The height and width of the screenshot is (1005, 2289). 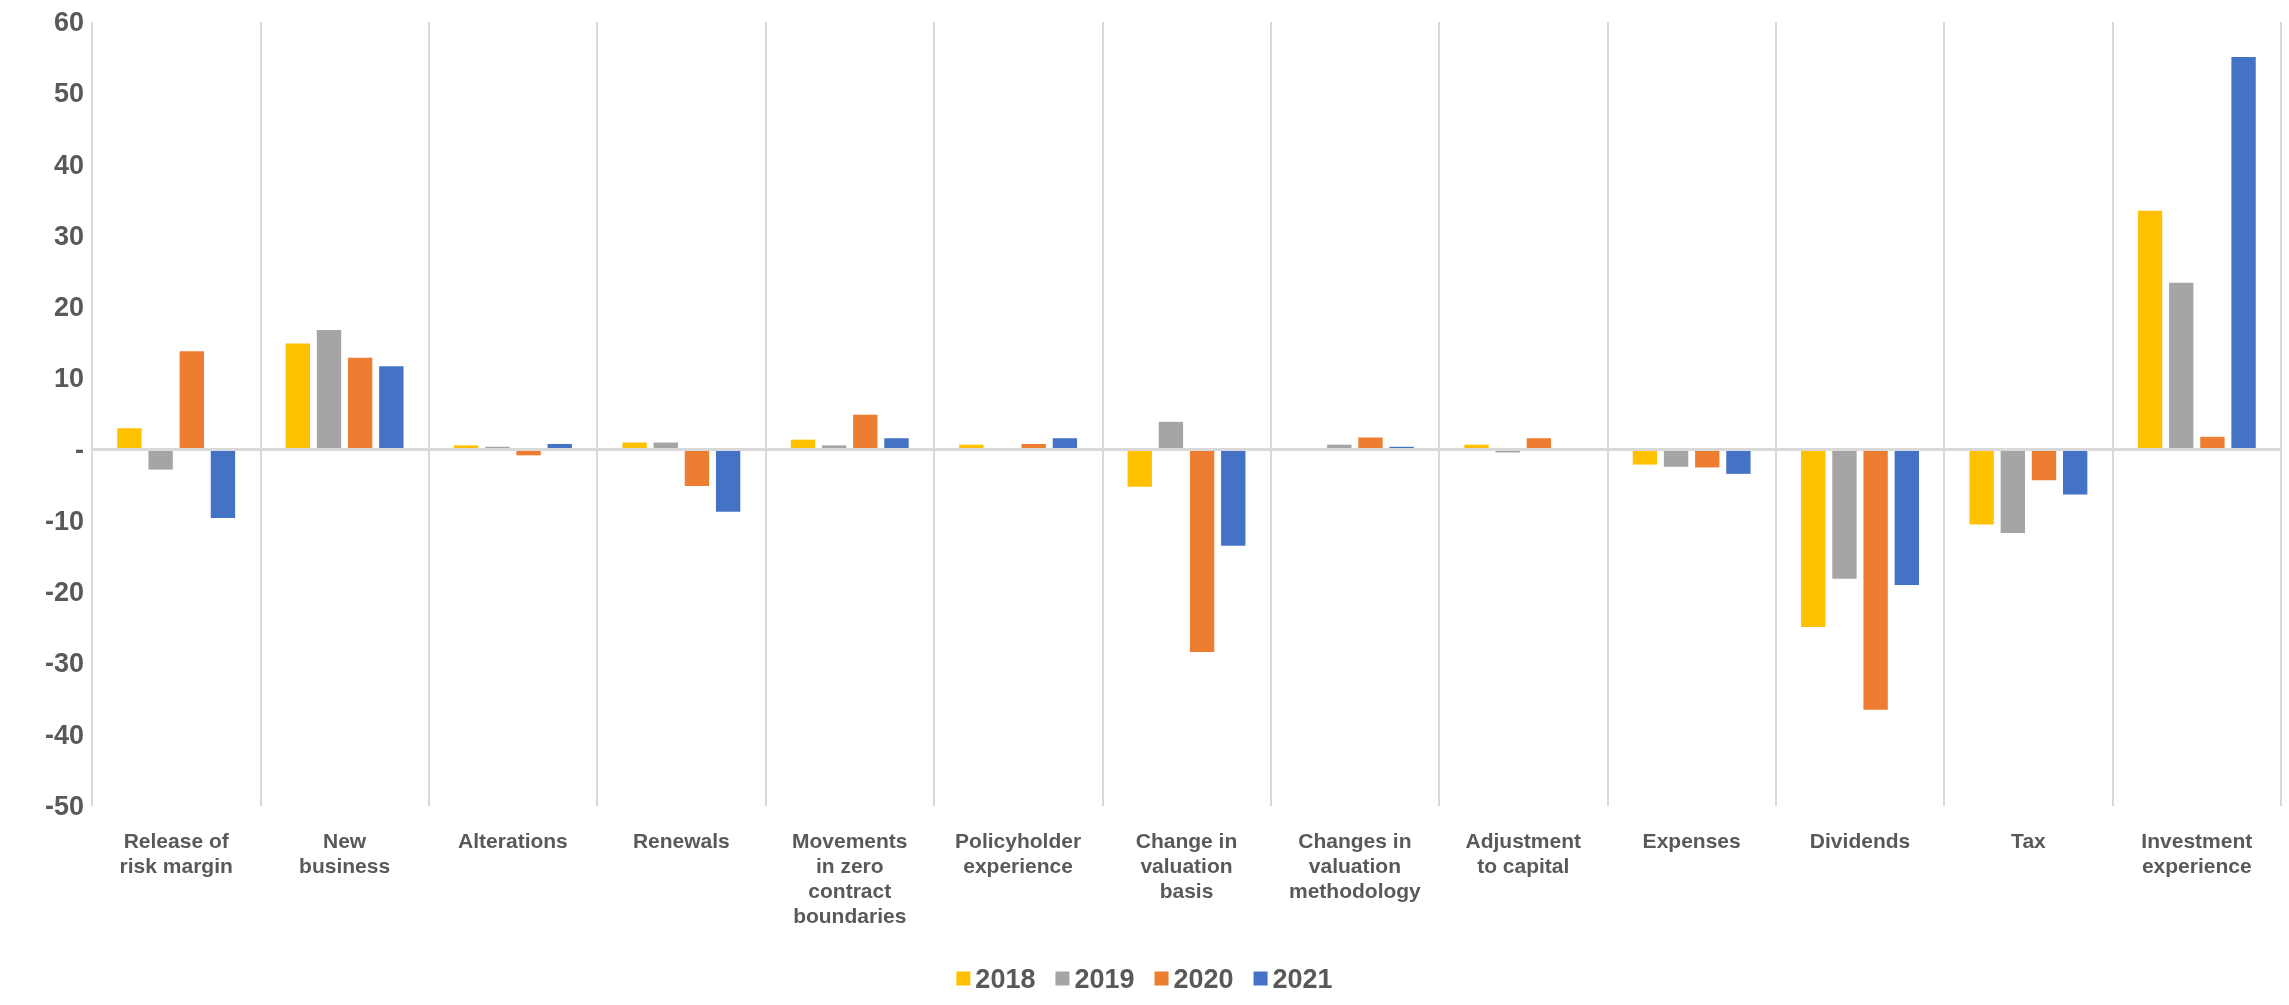 I want to click on y-tick-label: 10, so click(x=68, y=378).